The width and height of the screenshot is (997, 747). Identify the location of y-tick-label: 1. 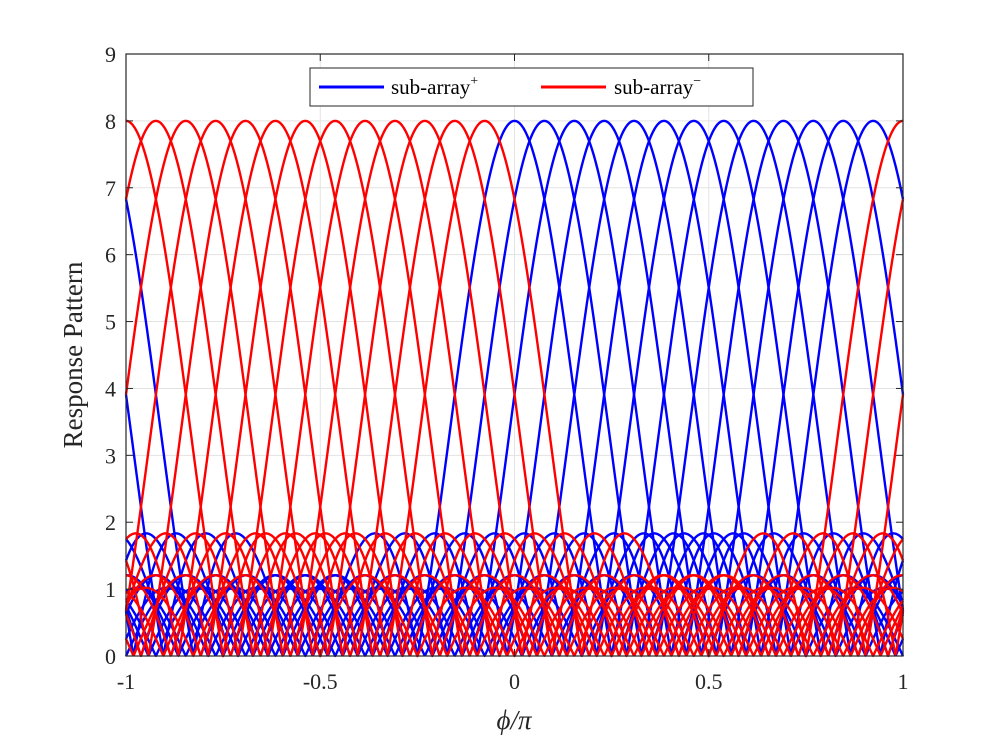
(110, 589).